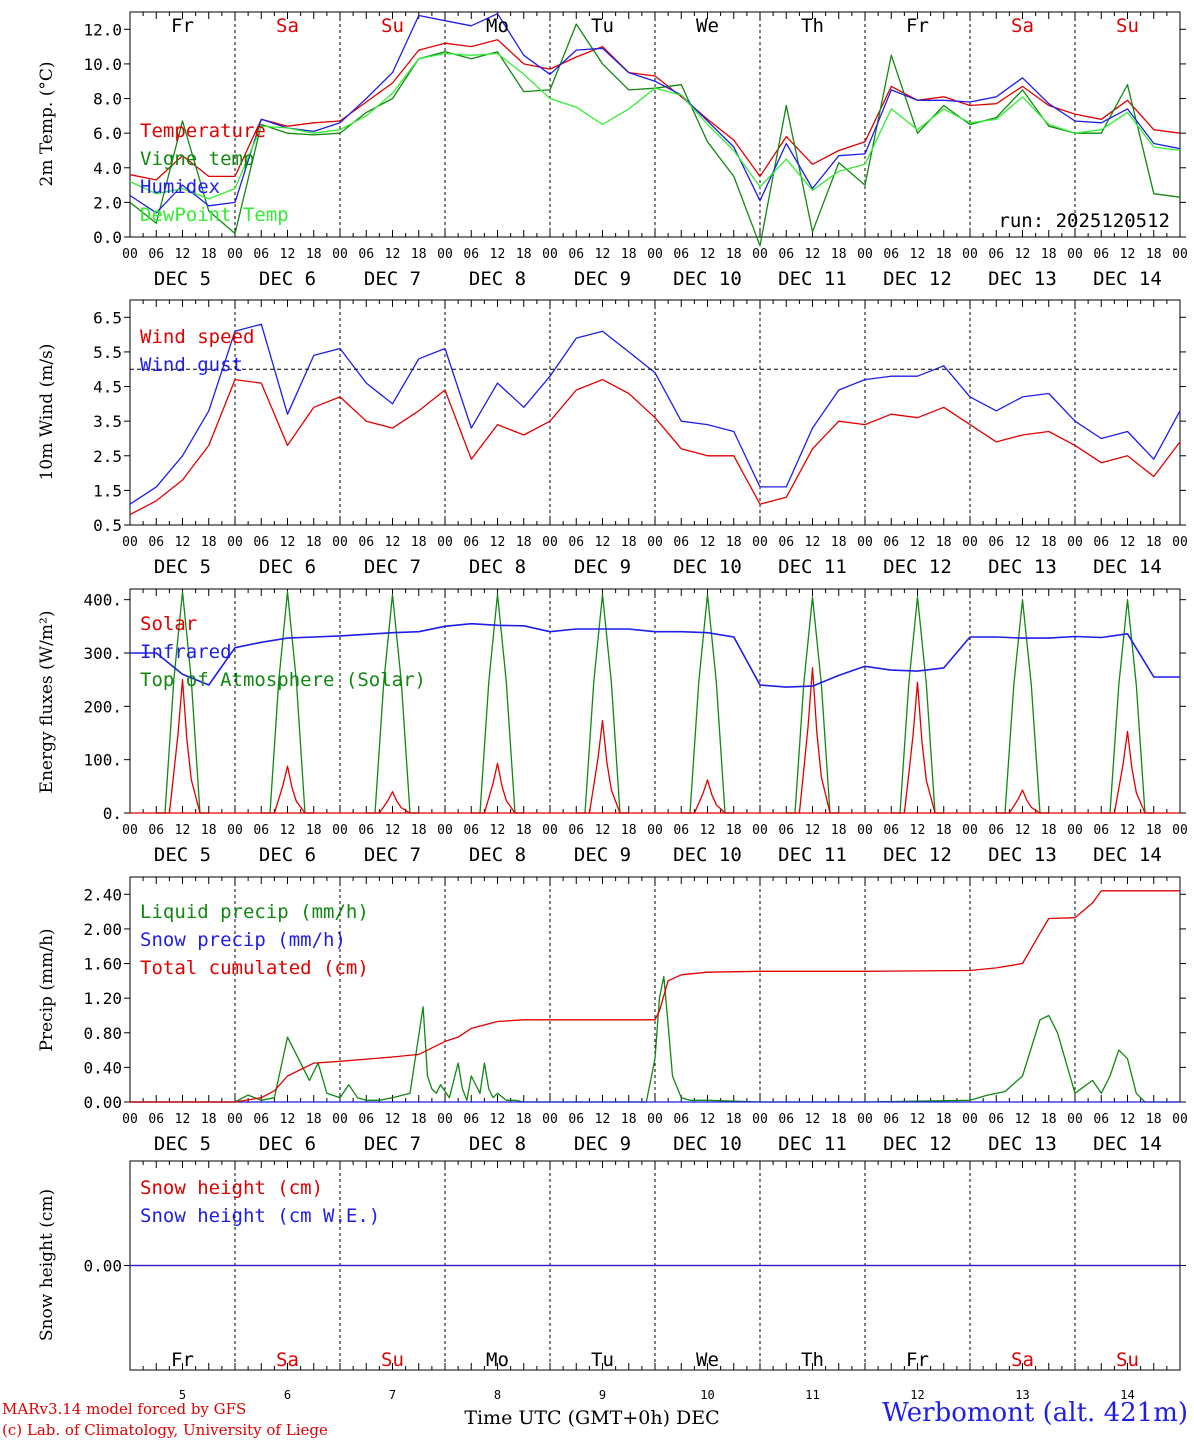 This screenshot has height=1441, width=1194. I want to click on day-number: 7, so click(392, 1395).